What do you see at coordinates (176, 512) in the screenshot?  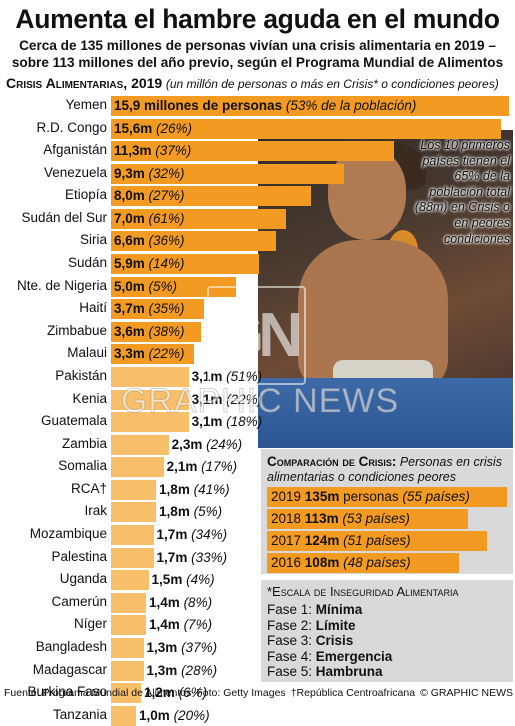 I see `bar-value: 1,8m` at bounding box center [176, 512].